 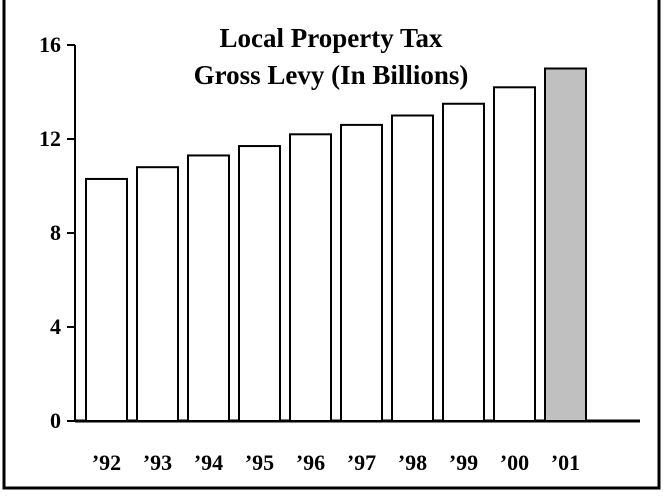 What do you see at coordinates (50, 138) in the screenshot?
I see `y-tick-label: 12` at bounding box center [50, 138].